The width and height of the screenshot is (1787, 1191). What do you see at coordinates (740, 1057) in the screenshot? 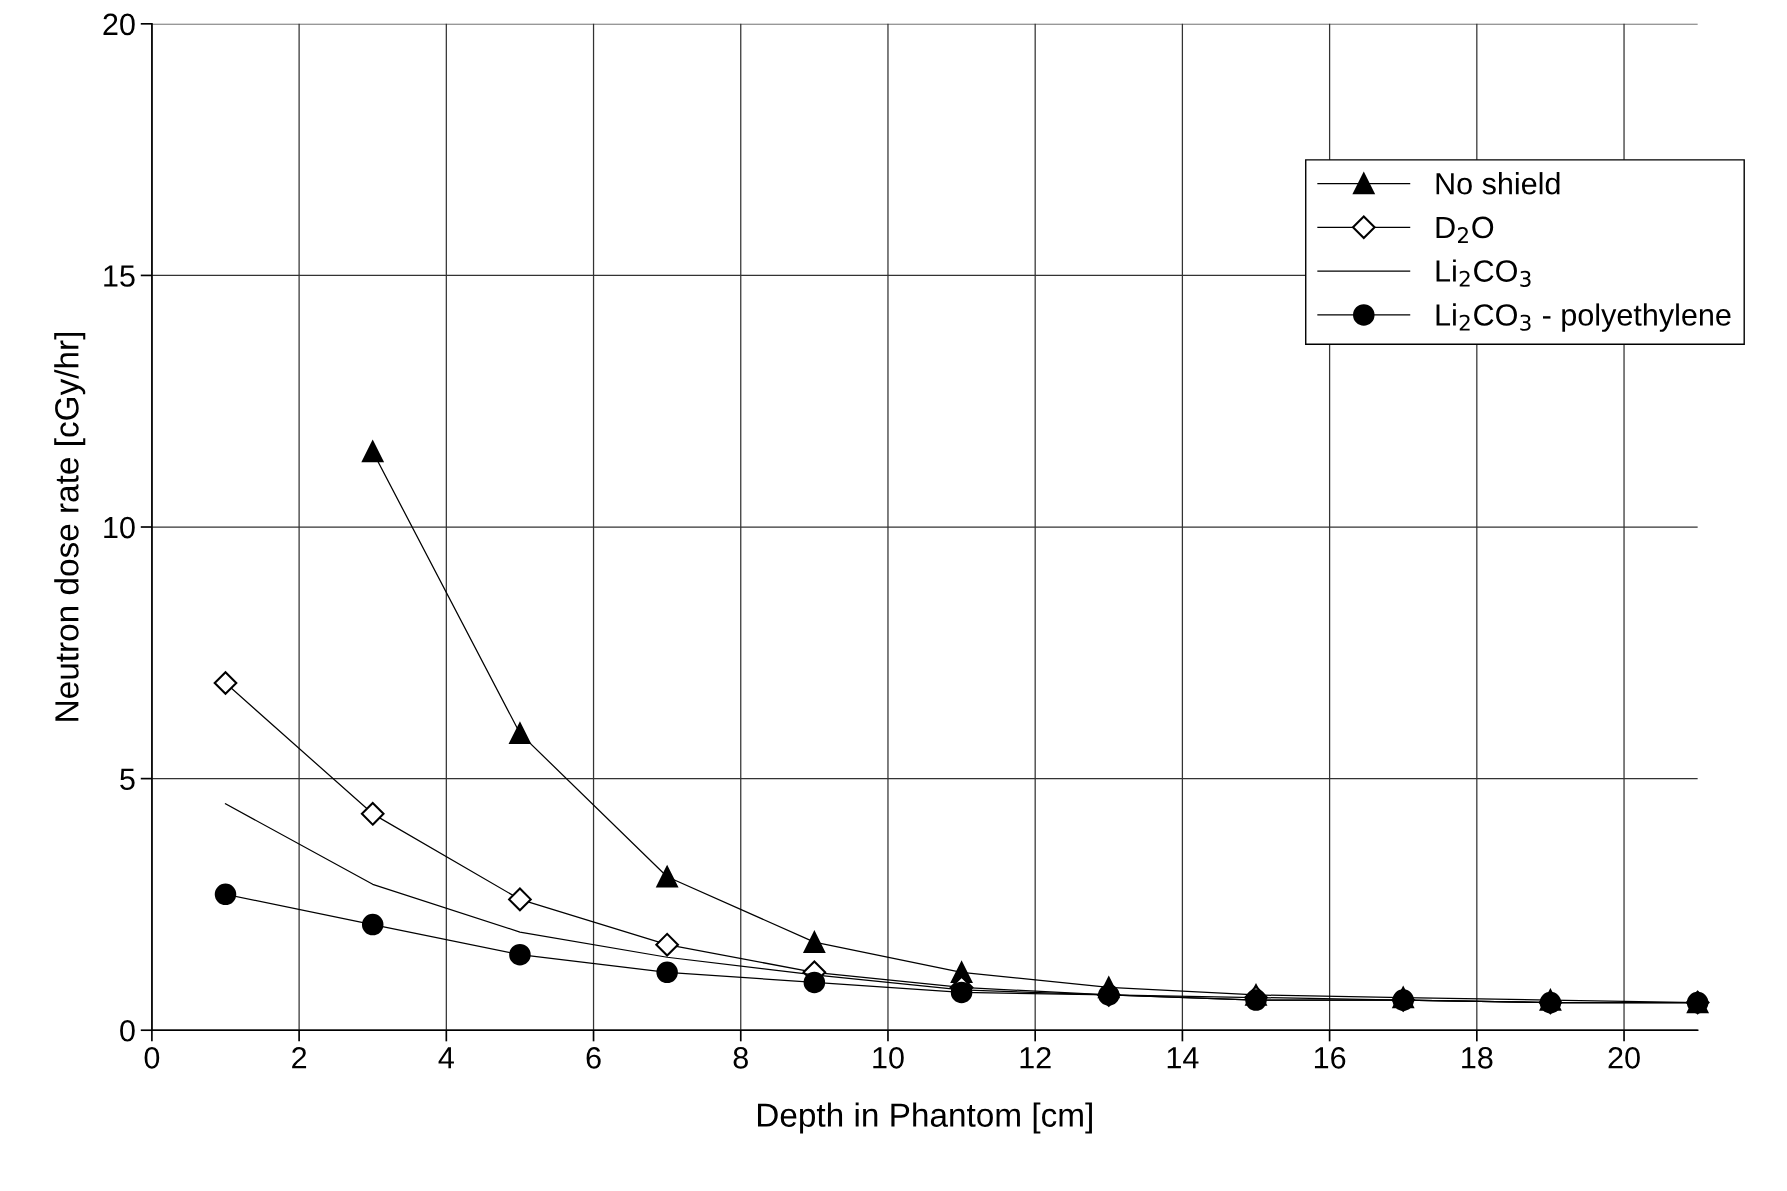
I see `x-tick-label: 8` at bounding box center [740, 1057].